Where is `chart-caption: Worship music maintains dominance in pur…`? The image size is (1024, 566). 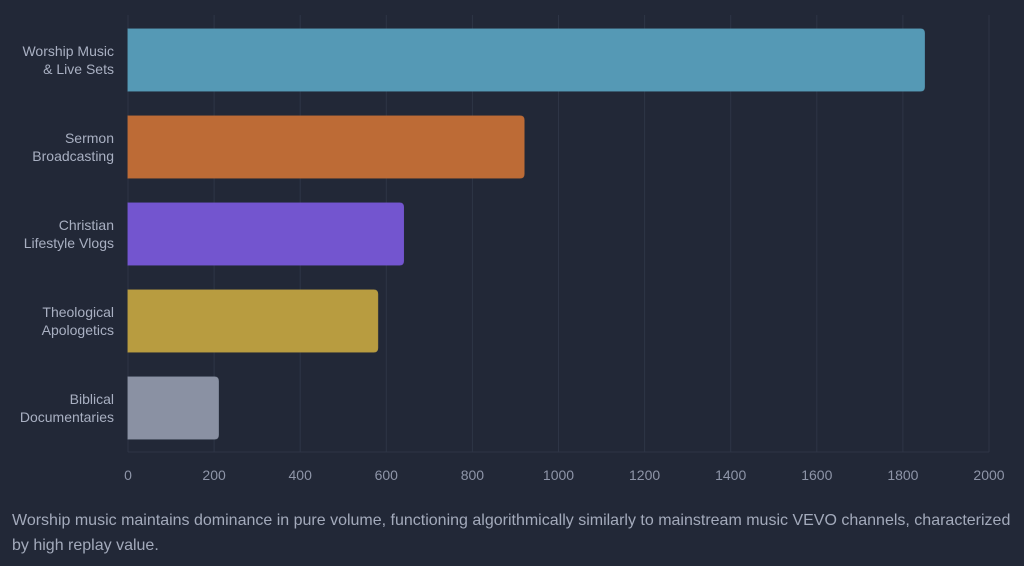
chart-caption: Worship music maintains dominance in pur… is located at coordinates (511, 533).